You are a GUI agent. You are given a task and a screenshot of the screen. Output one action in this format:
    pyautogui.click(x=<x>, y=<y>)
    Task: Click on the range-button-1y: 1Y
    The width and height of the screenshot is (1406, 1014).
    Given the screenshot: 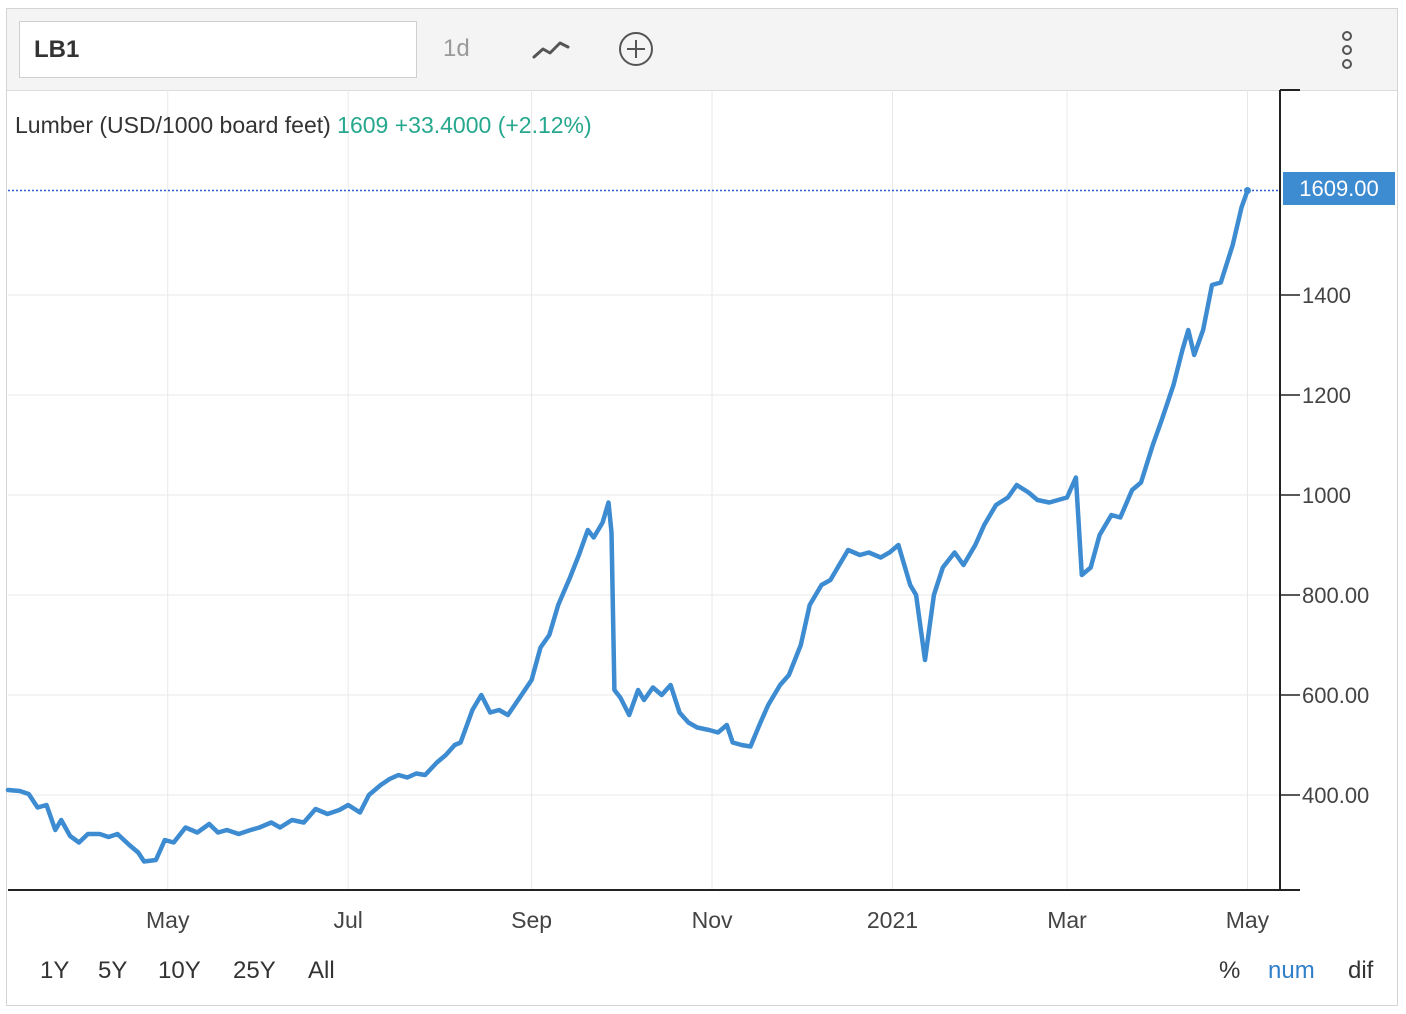 What is the action you would take?
    pyautogui.click(x=55, y=970)
    